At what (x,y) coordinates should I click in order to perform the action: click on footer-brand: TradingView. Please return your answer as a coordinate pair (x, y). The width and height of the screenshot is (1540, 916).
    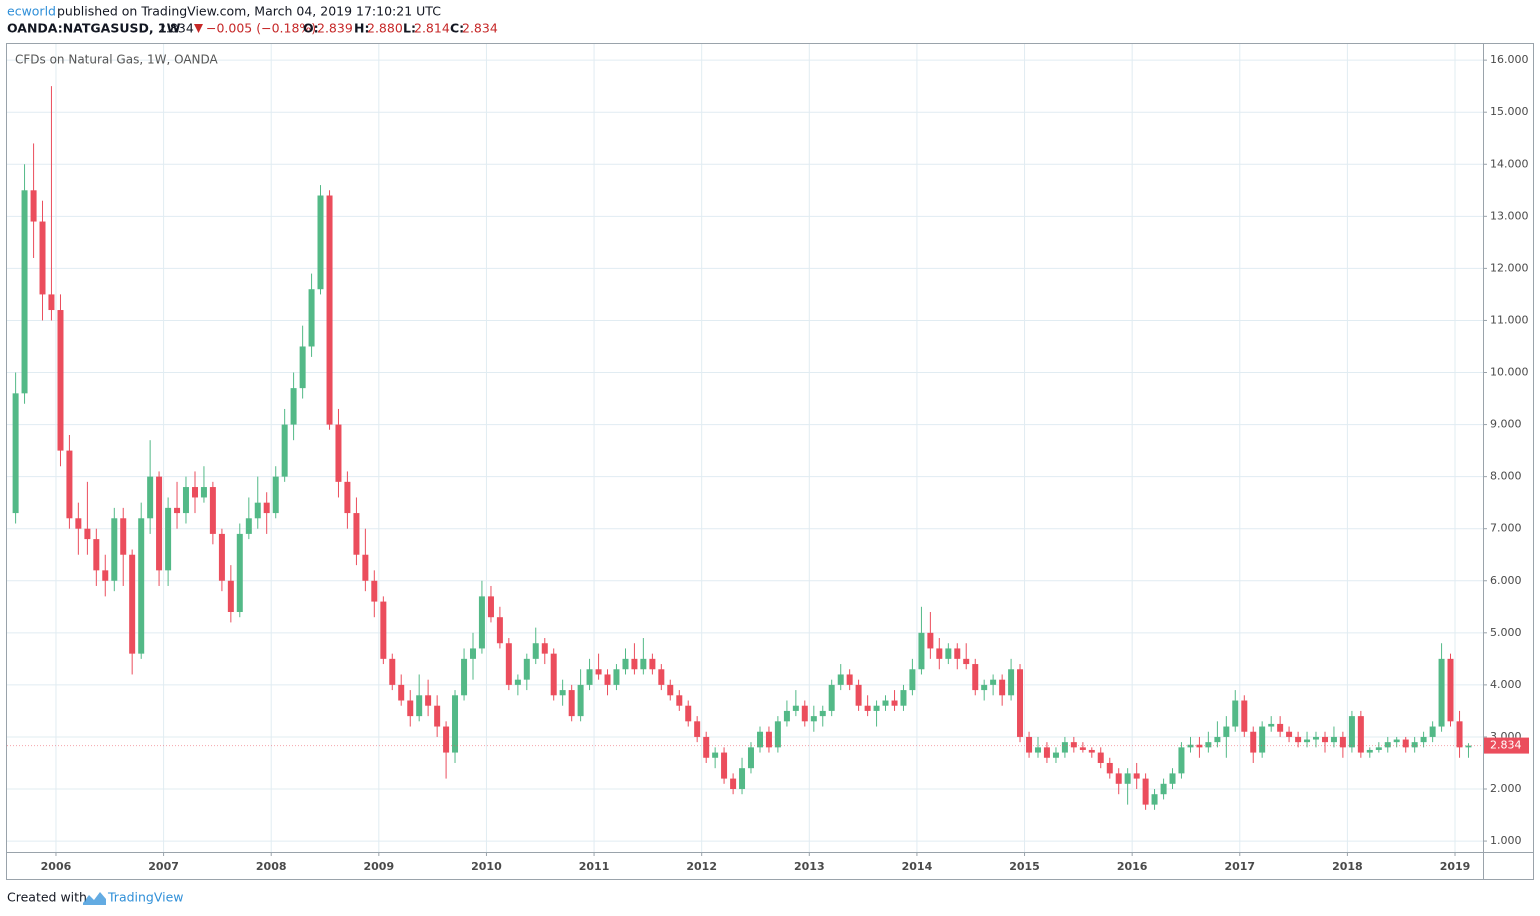
    Looking at the image, I should click on (145, 897).